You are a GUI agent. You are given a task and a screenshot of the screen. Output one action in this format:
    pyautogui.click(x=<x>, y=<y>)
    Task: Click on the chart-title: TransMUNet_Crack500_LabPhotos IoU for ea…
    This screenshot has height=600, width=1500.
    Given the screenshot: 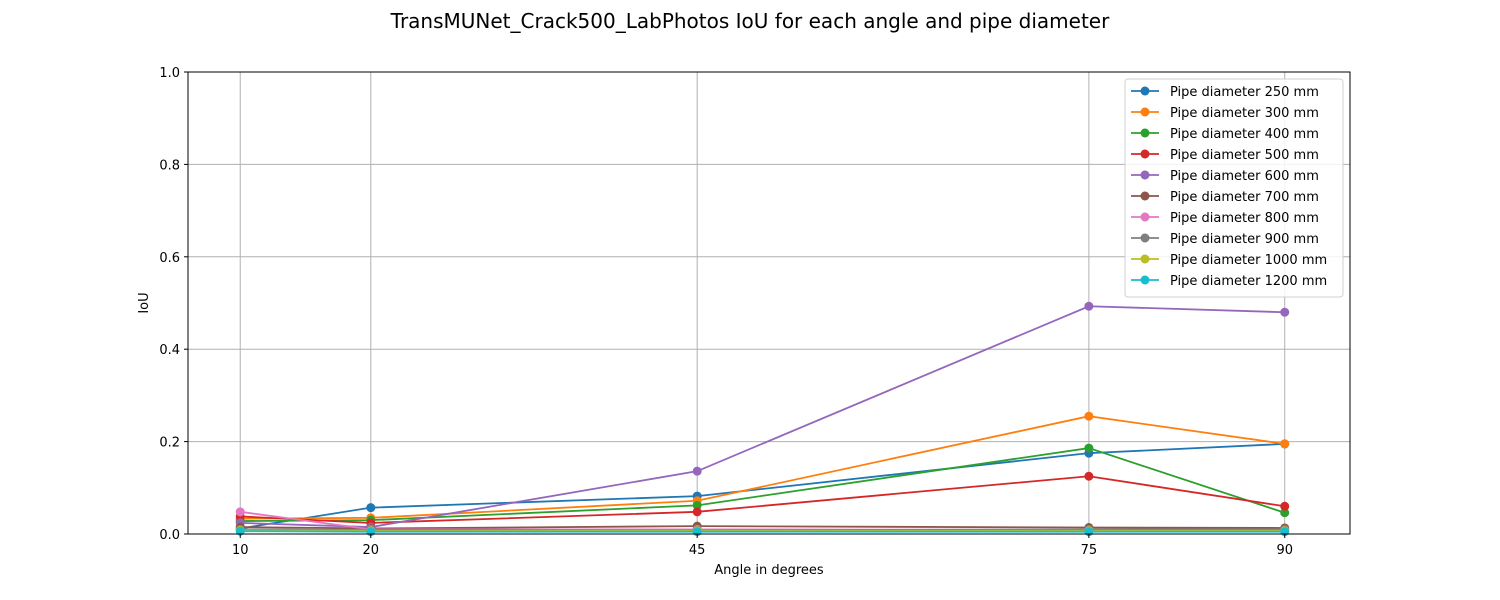 What is the action you would take?
    pyautogui.click(x=750, y=21)
    